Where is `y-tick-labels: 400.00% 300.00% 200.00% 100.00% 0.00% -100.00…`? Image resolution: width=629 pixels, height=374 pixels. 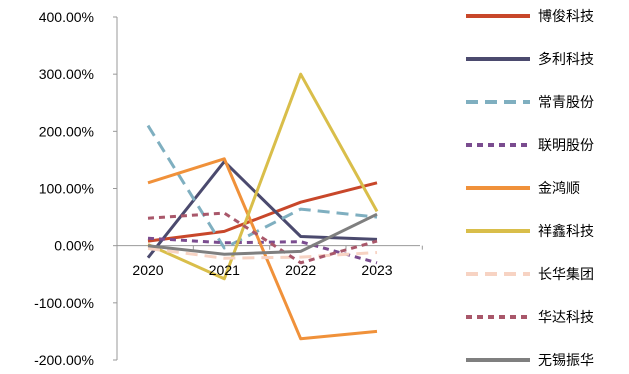 y-tick-labels: 400.00% 300.00% 200.00% 100.00% 0.00% -100.00… is located at coordinates (64, 188).